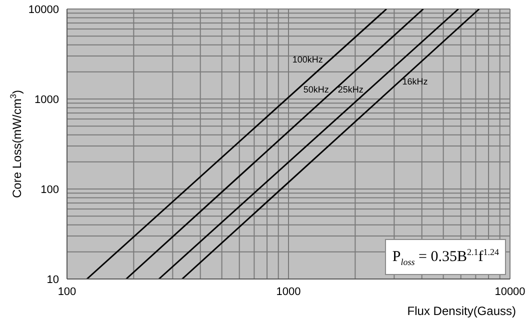 The image size is (529, 320). Describe the element at coordinates (46, 100) in the screenshot. I see `y-tick-label: 1000` at that location.